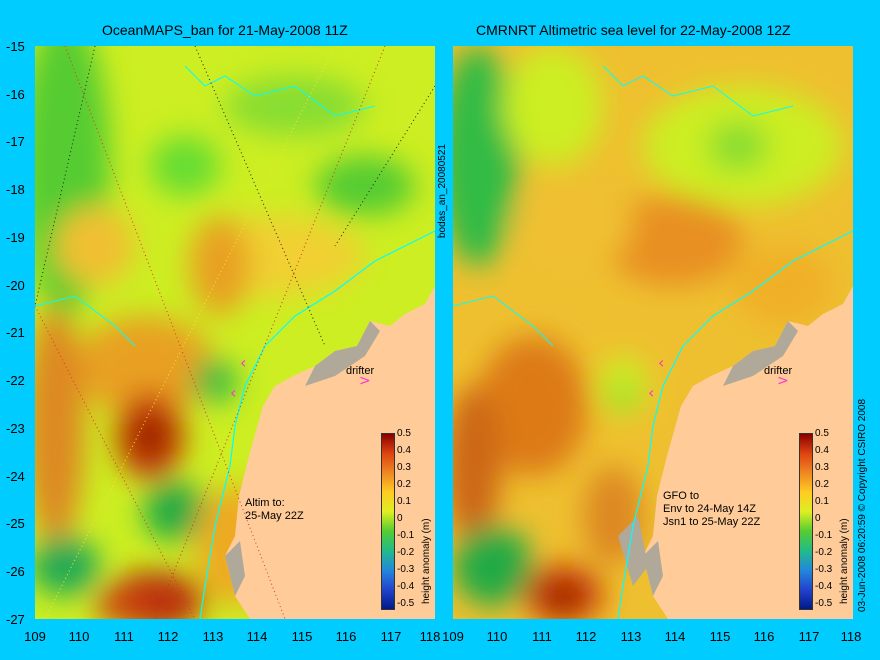  I want to click on y-tick: -19, so click(15, 237).